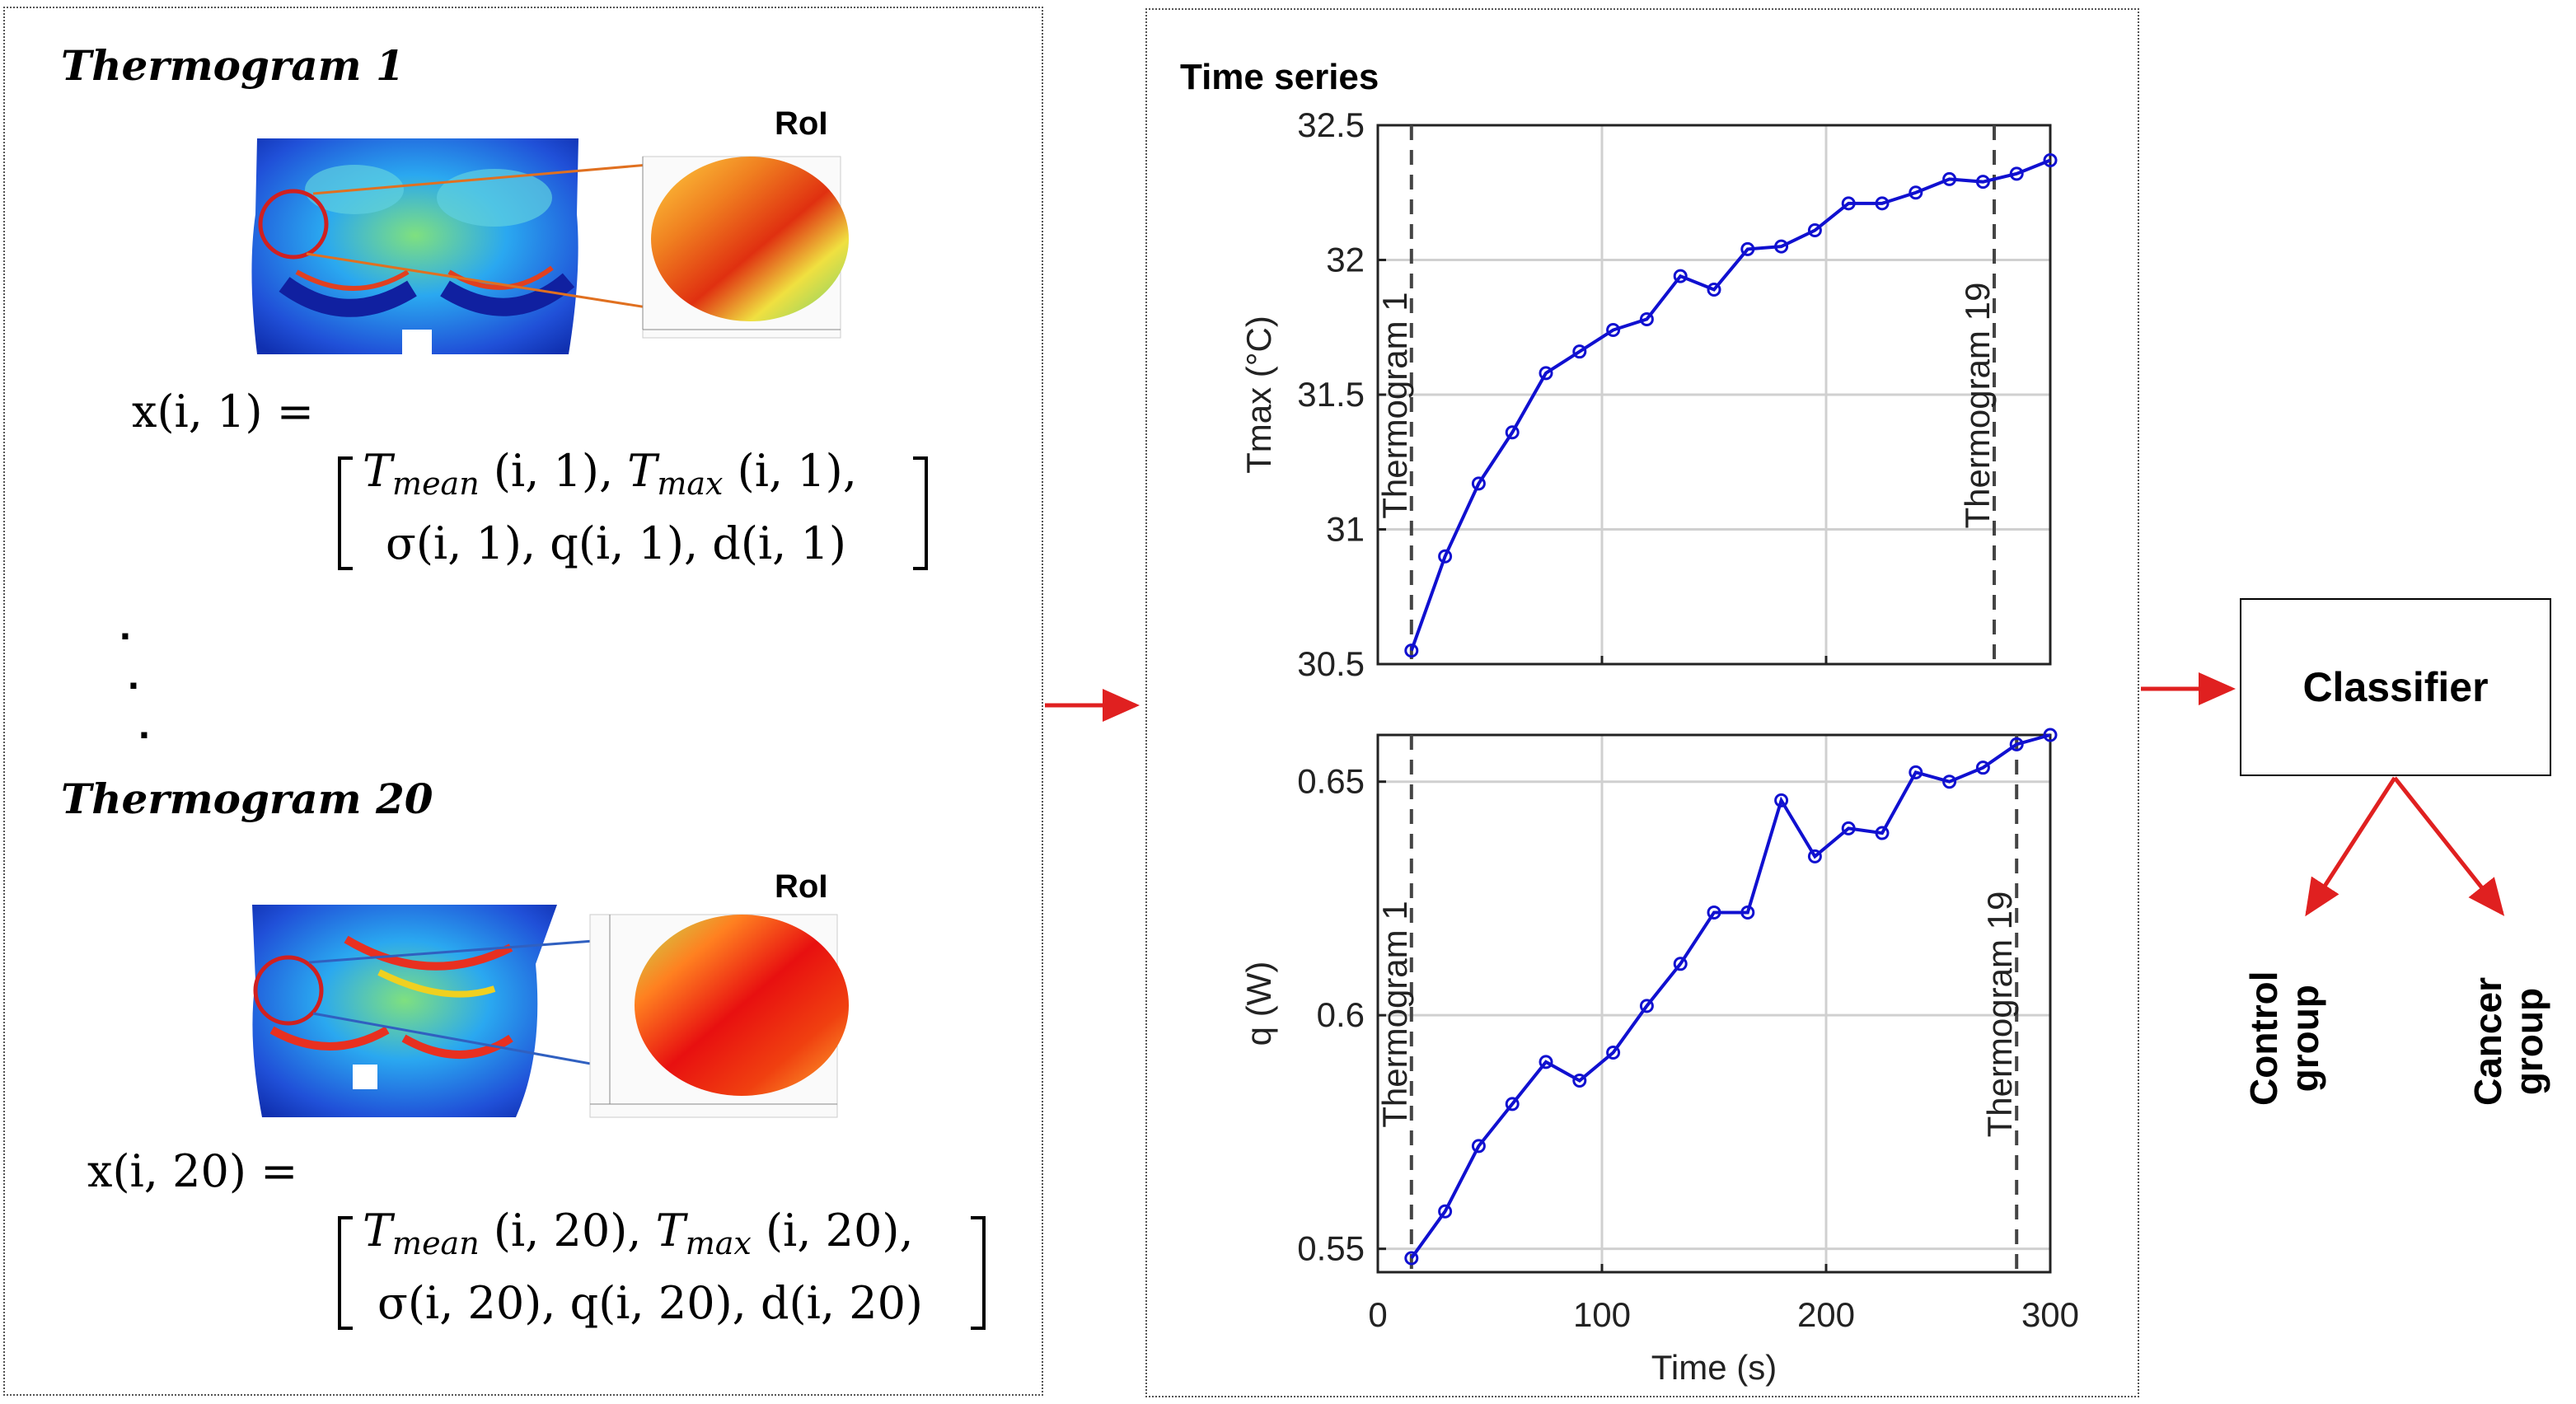  What do you see at coordinates (1258, 1004) in the screenshot?
I see `y-axis-label: q (W)` at bounding box center [1258, 1004].